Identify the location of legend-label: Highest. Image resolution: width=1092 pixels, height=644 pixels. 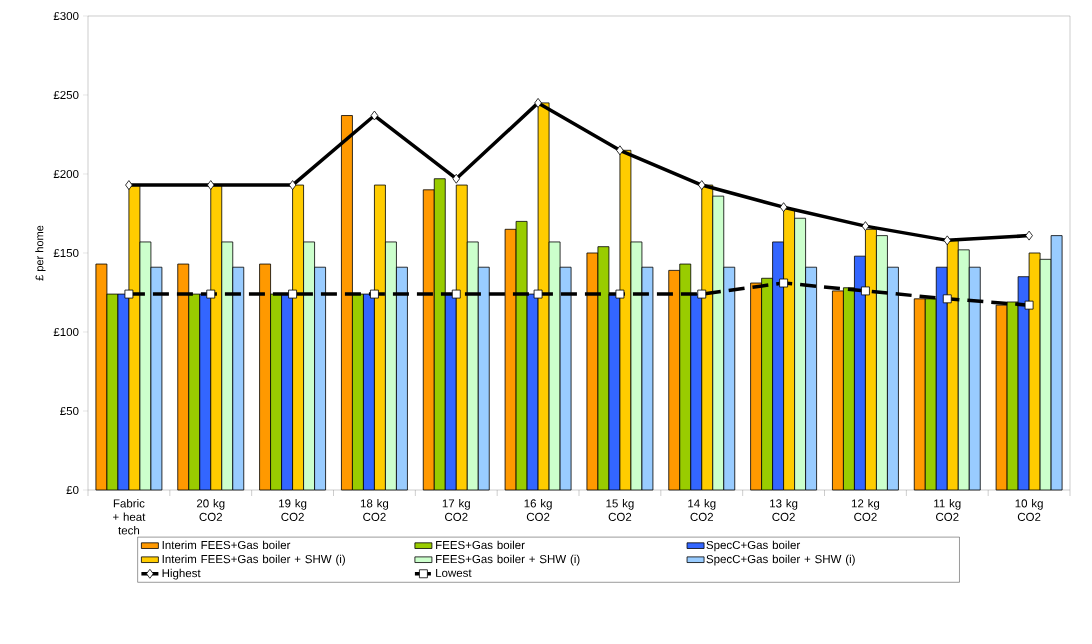
(181, 574).